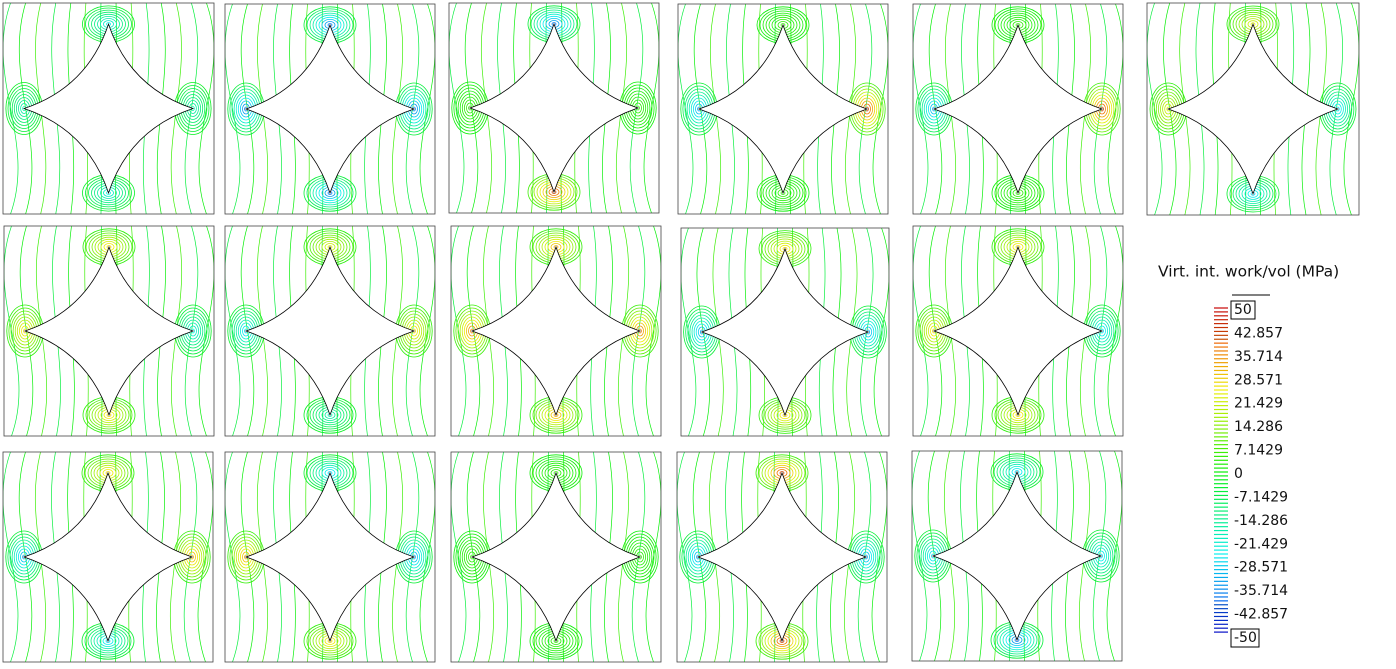  I want to click on legend-label: -35.714, so click(1261, 591).